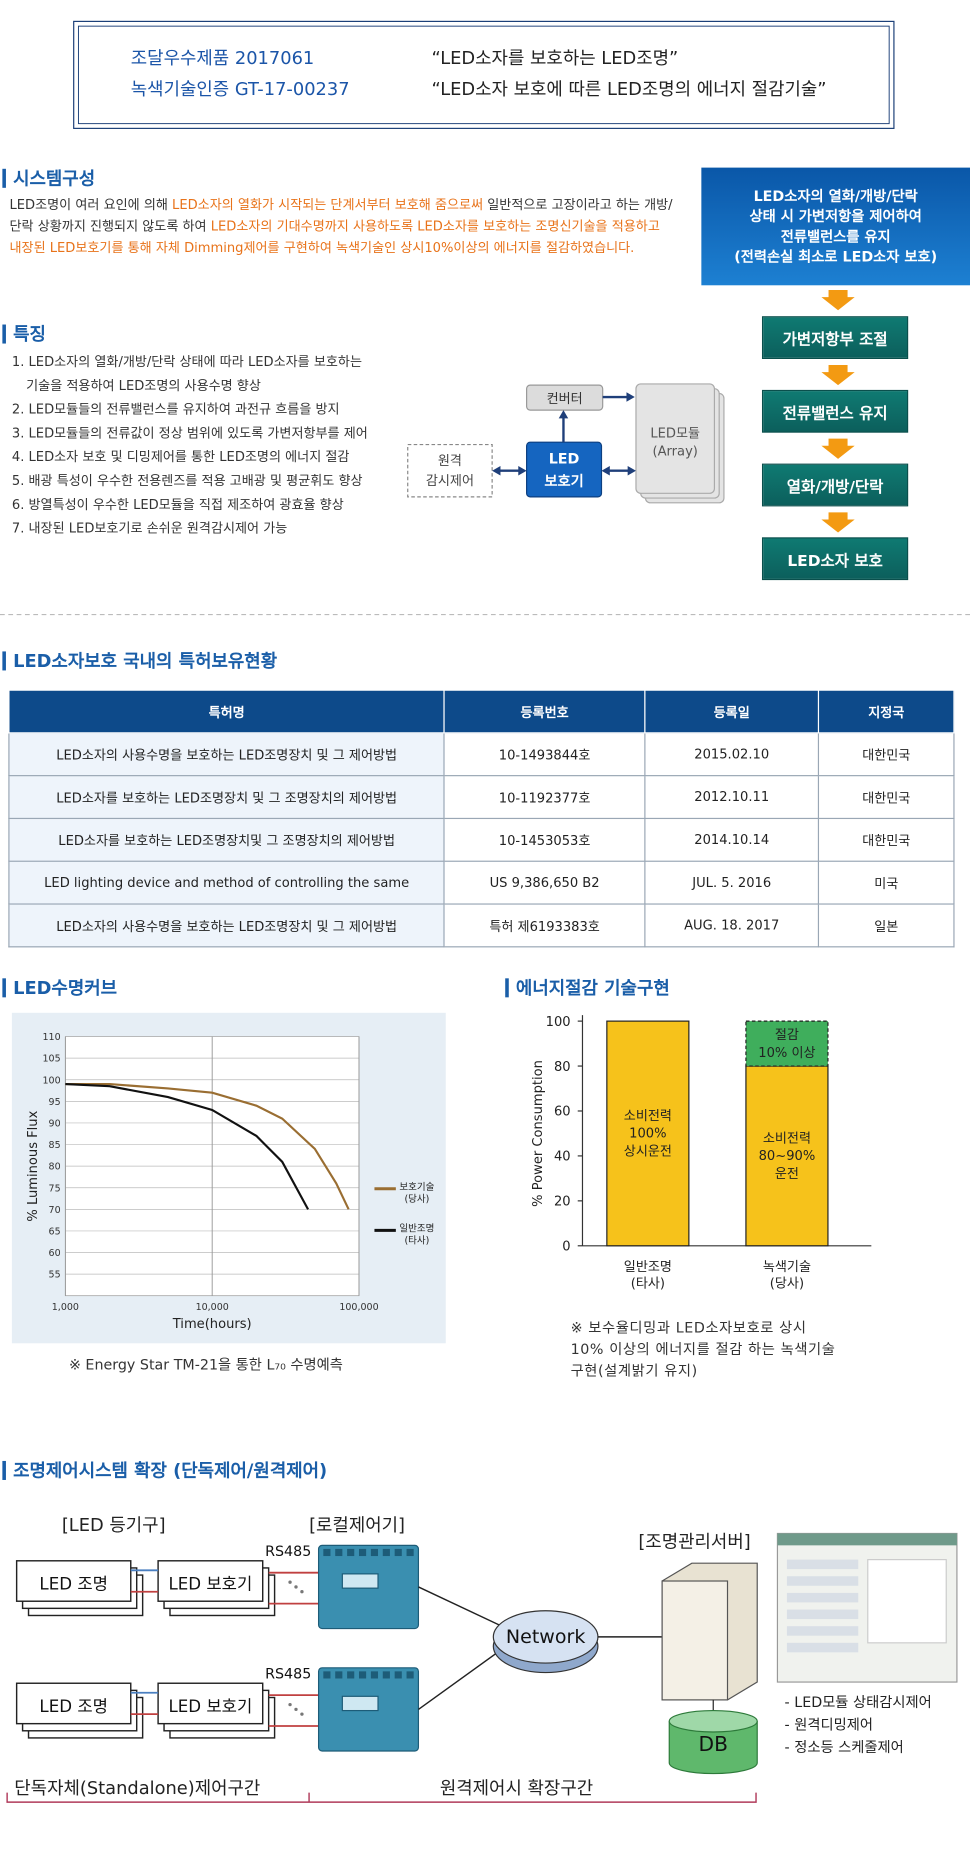 The width and height of the screenshot is (970, 1864). I want to click on module-label: (Array), so click(675, 451).